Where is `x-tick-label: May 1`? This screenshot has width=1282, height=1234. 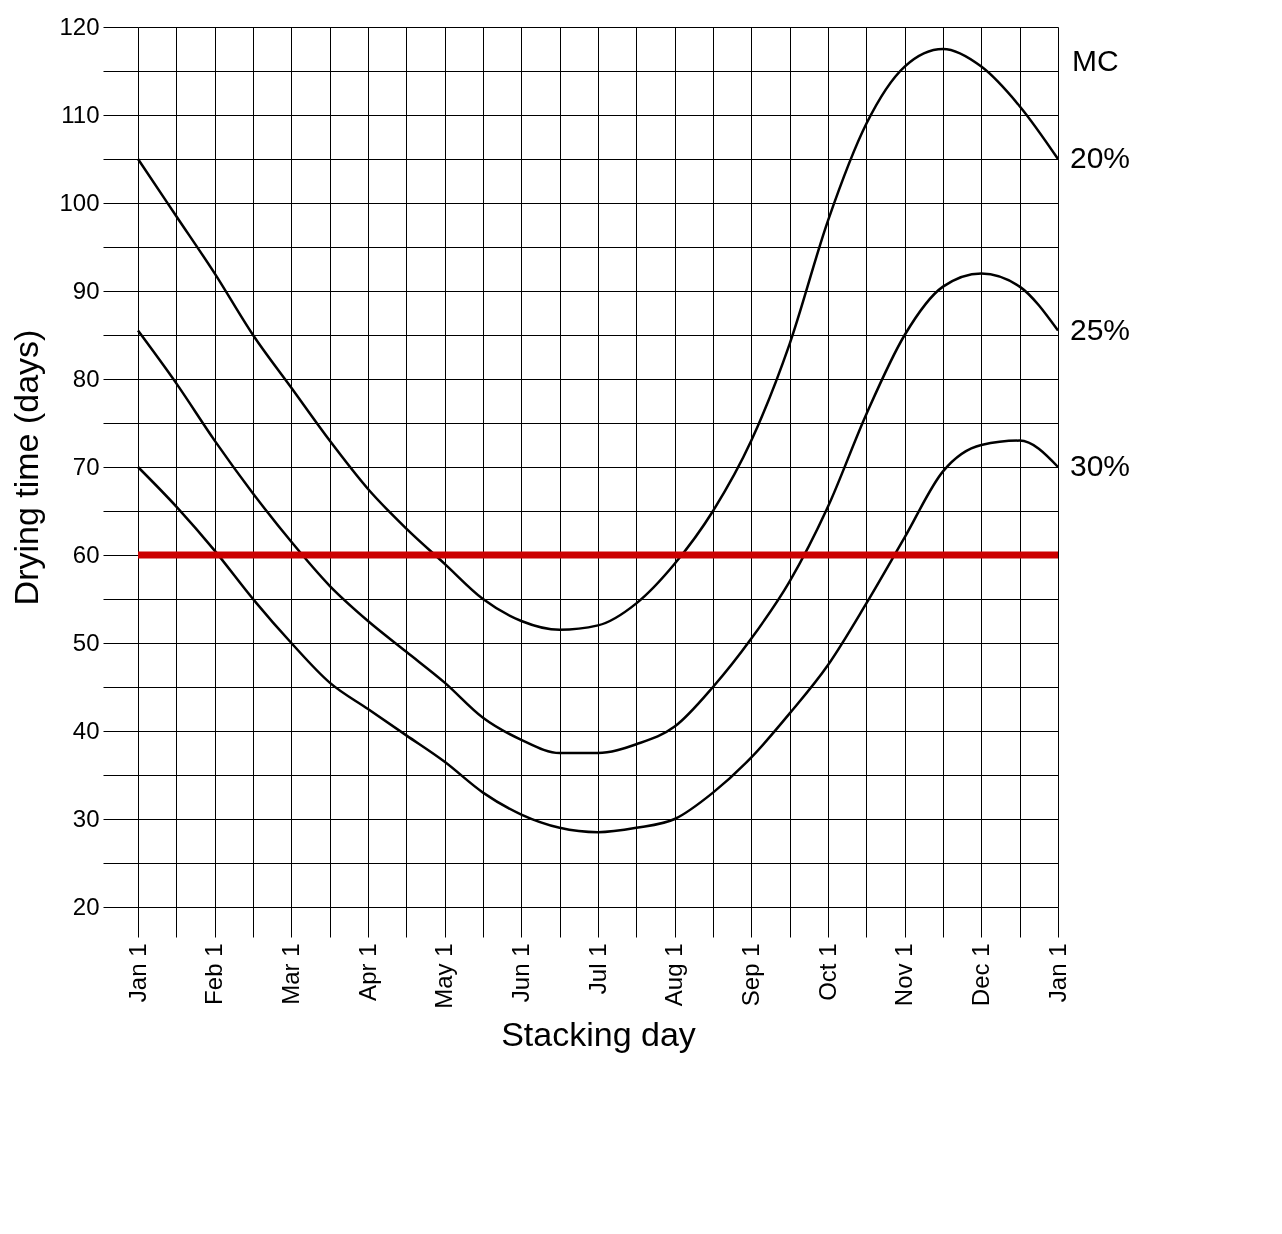
x-tick-label: May 1 is located at coordinates (444, 976).